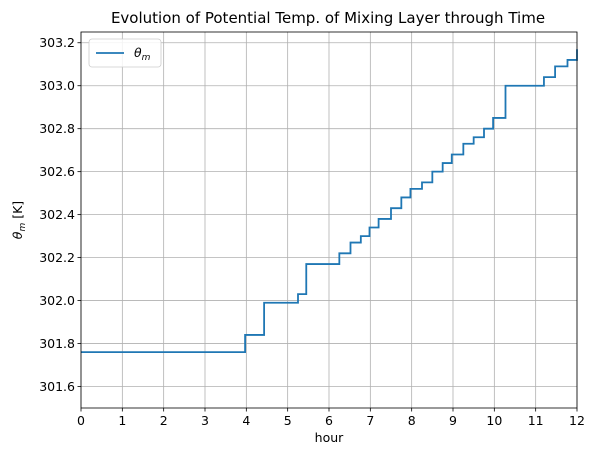 Image resolution: width=596 pixels, height=455 pixels. What do you see at coordinates (412, 420) in the screenshot?
I see `x-tick-label: 8` at bounding box center [412, 420].